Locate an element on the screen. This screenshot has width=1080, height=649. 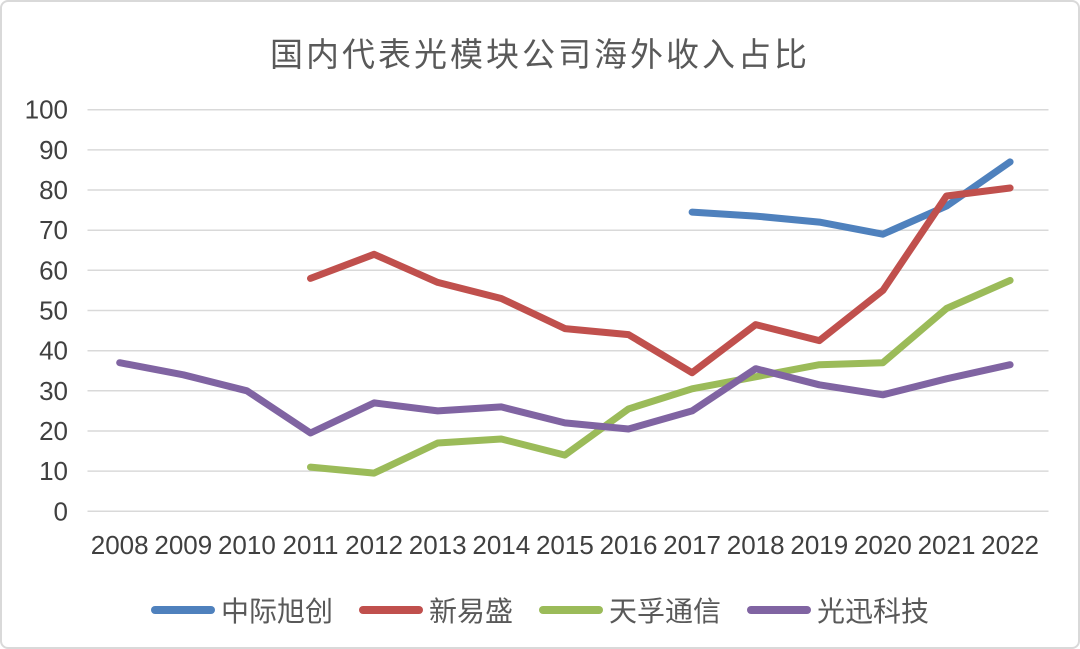
legend-swatch-tianfu-tongxin is located at coordinates (571, 610).